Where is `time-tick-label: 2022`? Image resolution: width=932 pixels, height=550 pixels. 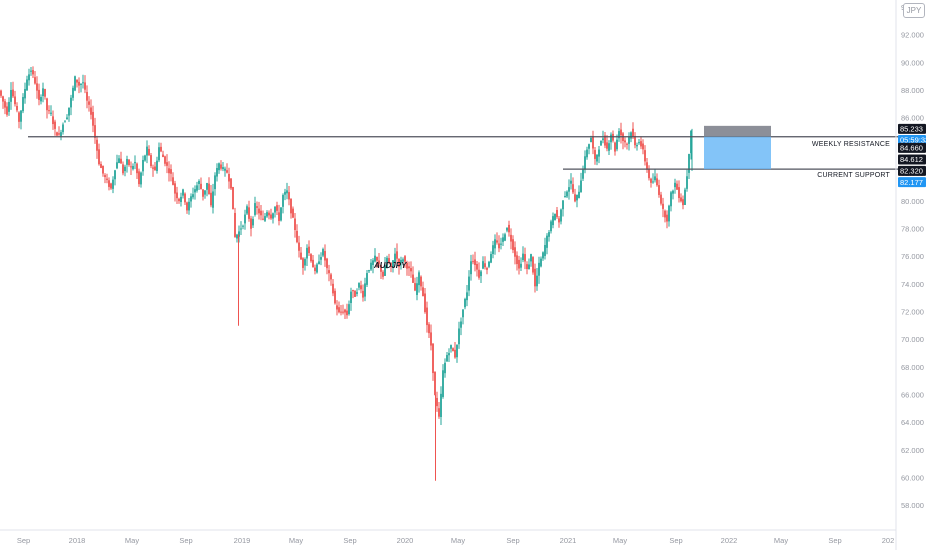 time-tick-label: 2022 is located at coordinates (729, 540).